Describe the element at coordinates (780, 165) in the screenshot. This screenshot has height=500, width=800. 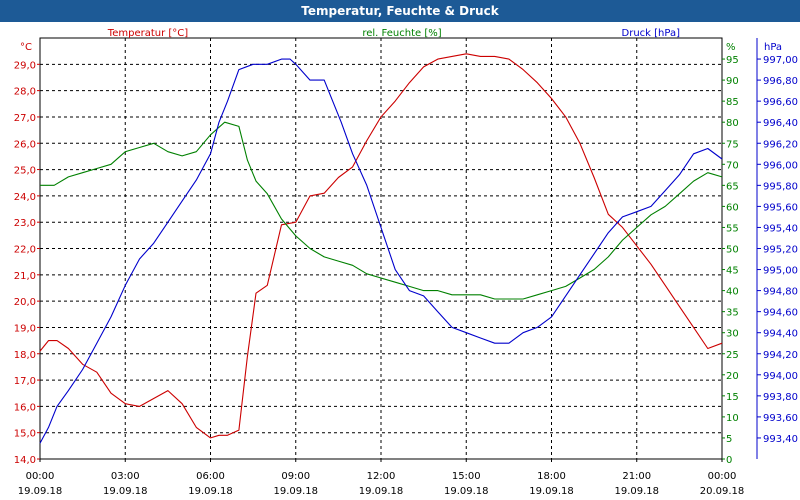
I see `pressure-tick-label: 996,00` at that location.